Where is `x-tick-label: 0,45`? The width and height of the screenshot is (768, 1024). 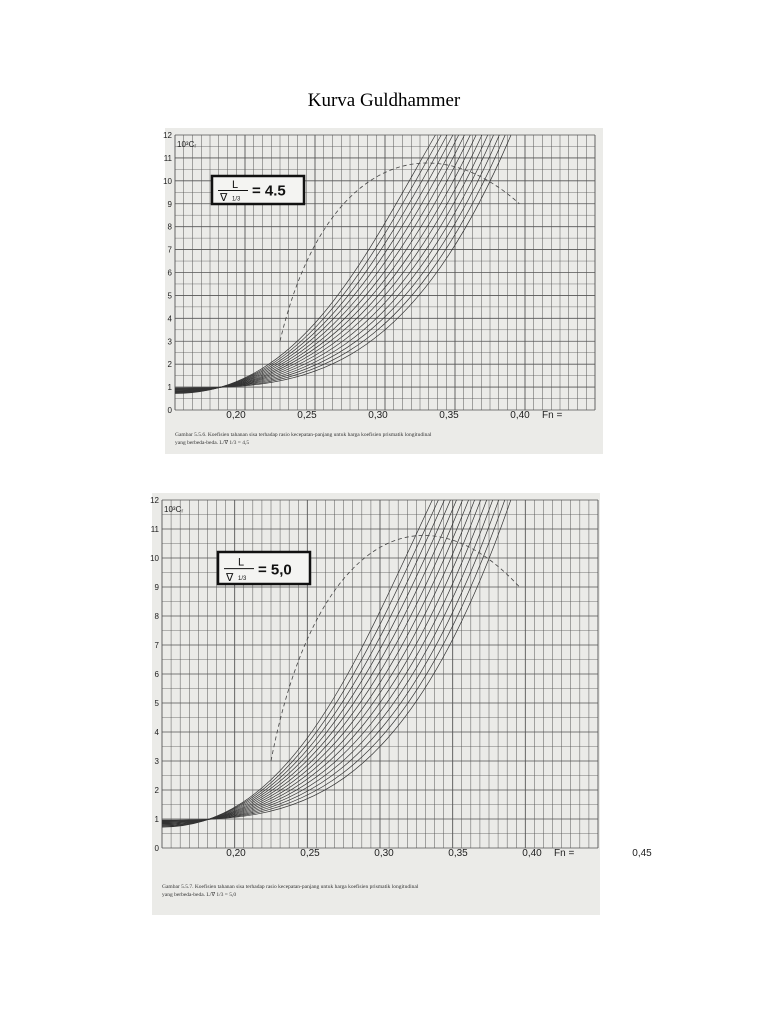 x-tick-label: 0,45 is located at coordinates (642, 853).